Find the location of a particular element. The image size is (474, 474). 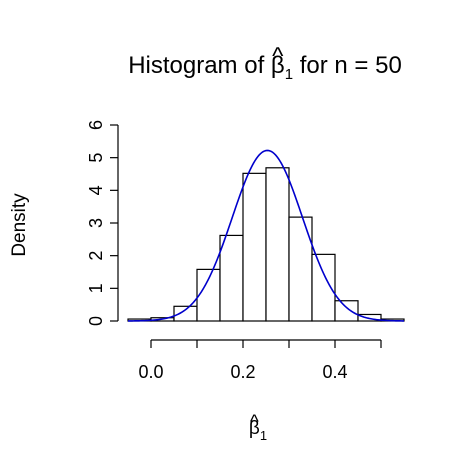

y-tick-label-3: 3 is located at coordinates (96, 223).